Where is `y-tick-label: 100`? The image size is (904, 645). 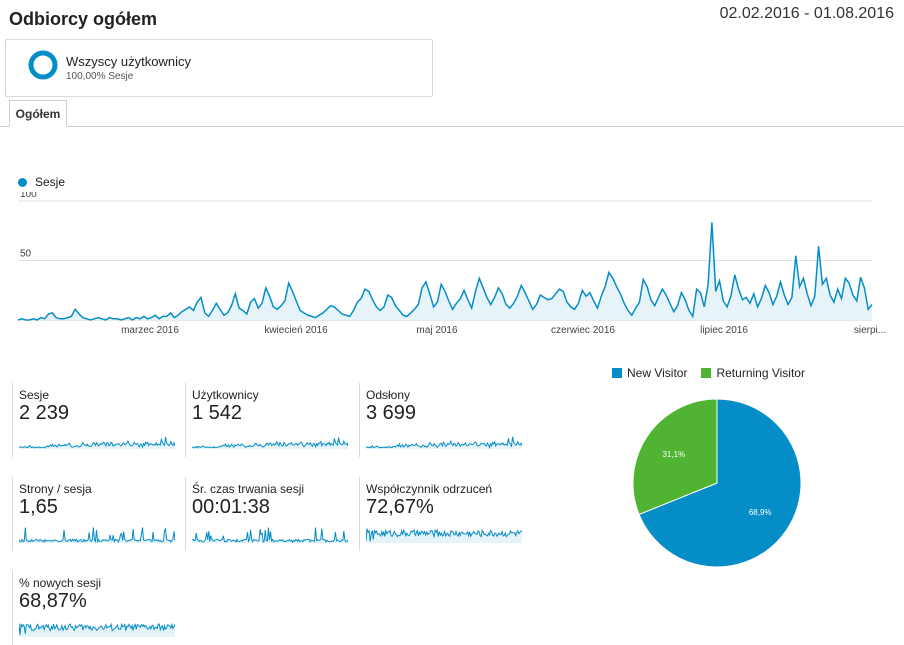 y-tick-label: 100 is located at coordinates (28, 196).